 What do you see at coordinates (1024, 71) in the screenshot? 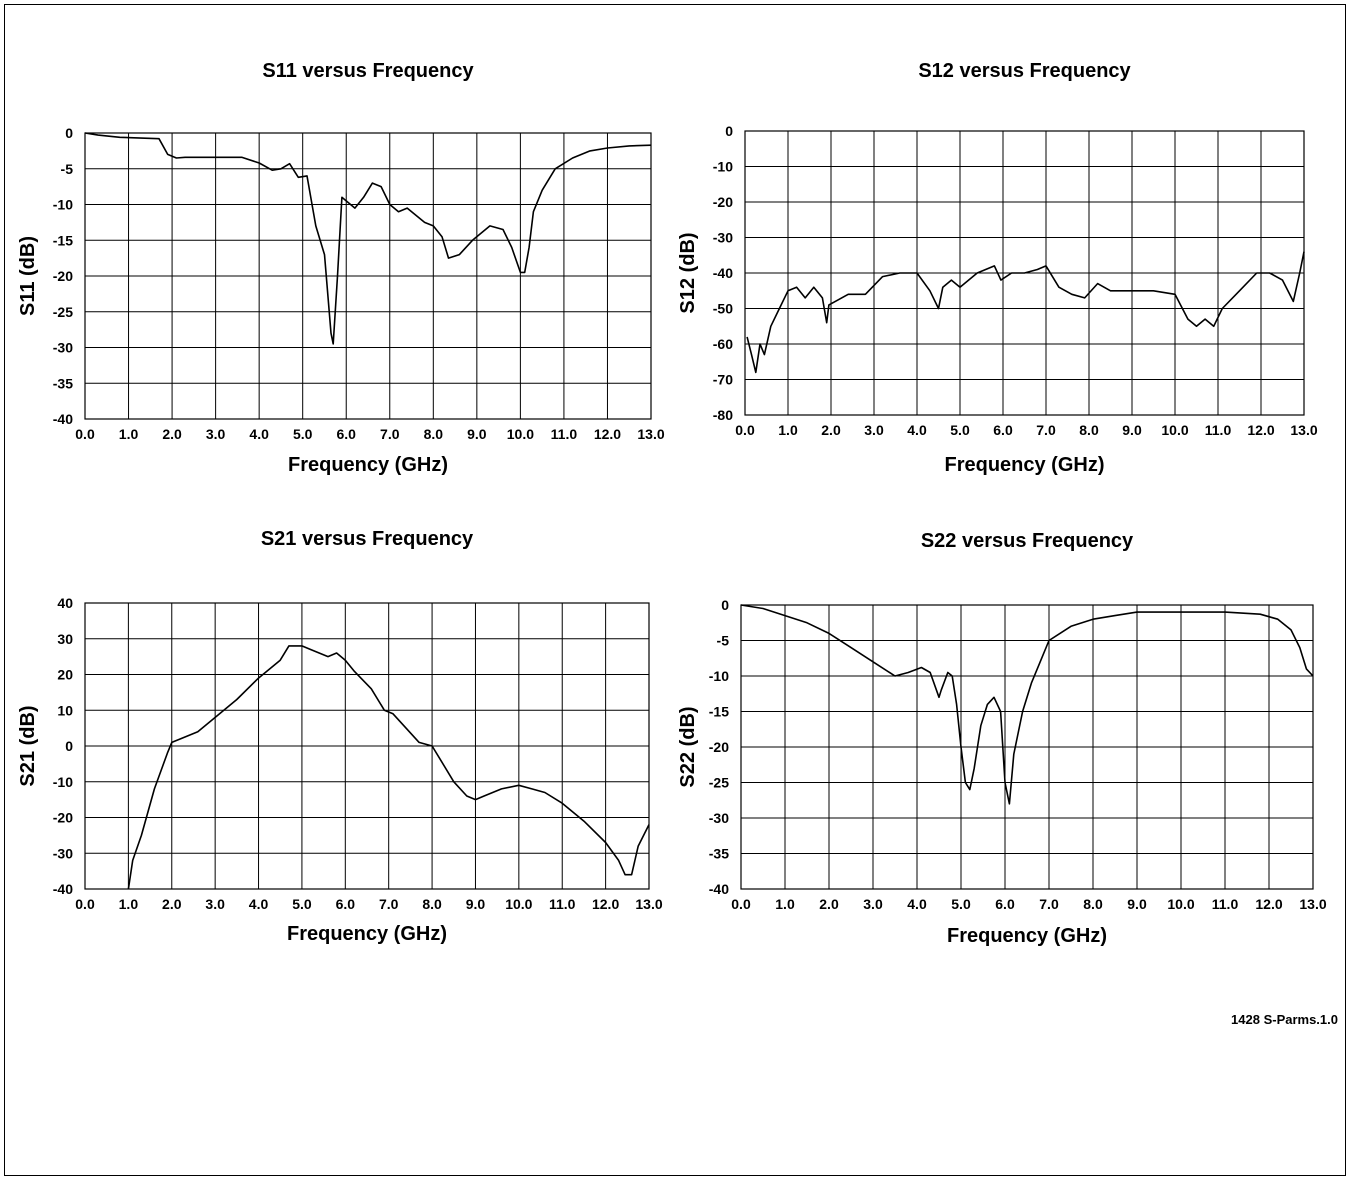
I see `chart-title: S12 versus Frequency` at bounding box center [1024, 71].